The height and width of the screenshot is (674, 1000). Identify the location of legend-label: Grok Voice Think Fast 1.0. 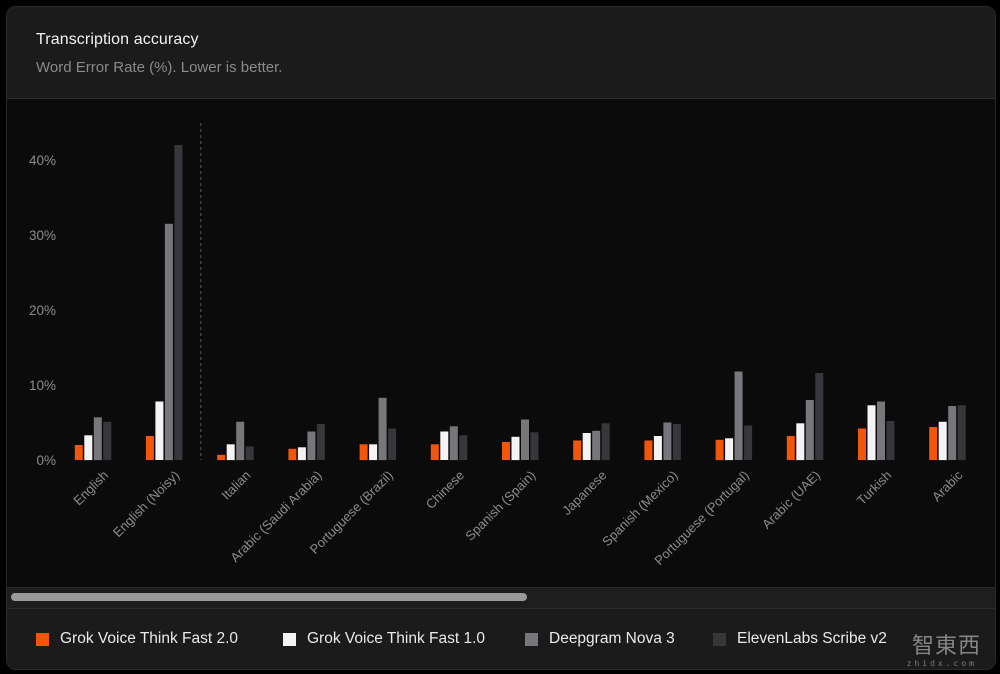
(396, 638).